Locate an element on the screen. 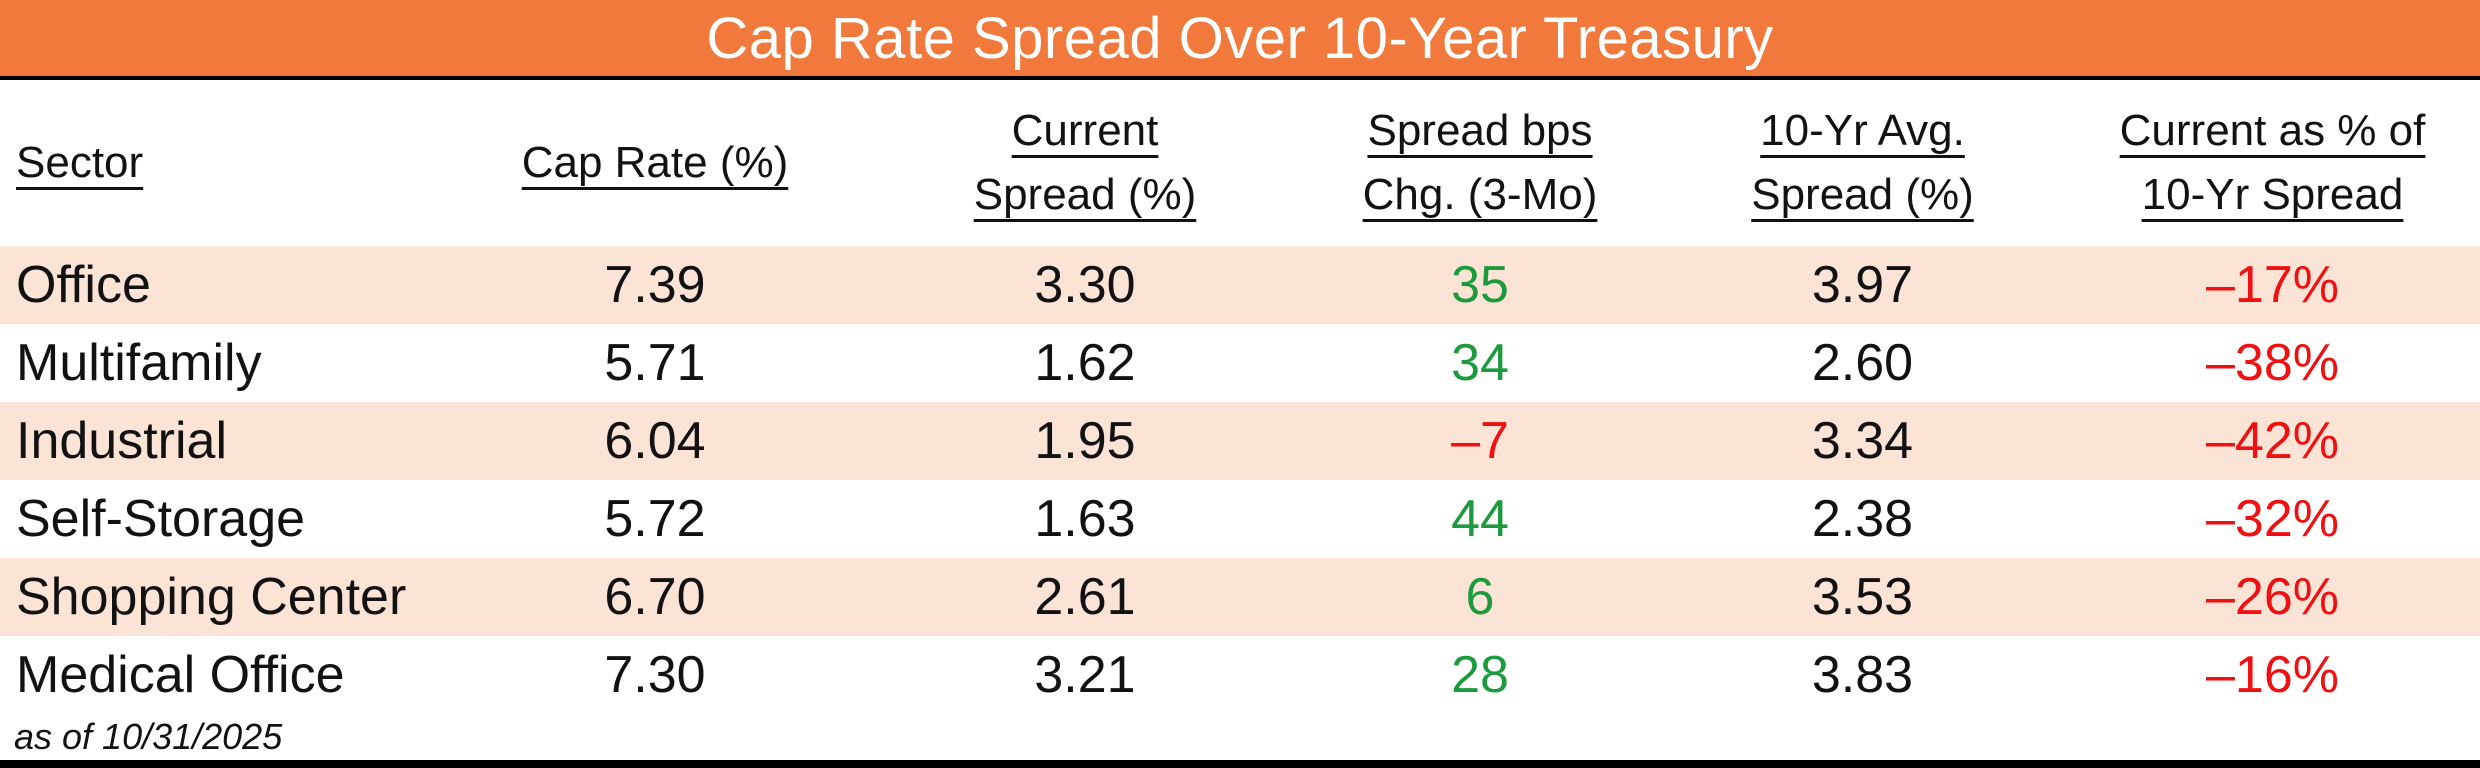  column-header-label: 10-Yr Avg. Spread (%) is located at coordinates (1862, 162).